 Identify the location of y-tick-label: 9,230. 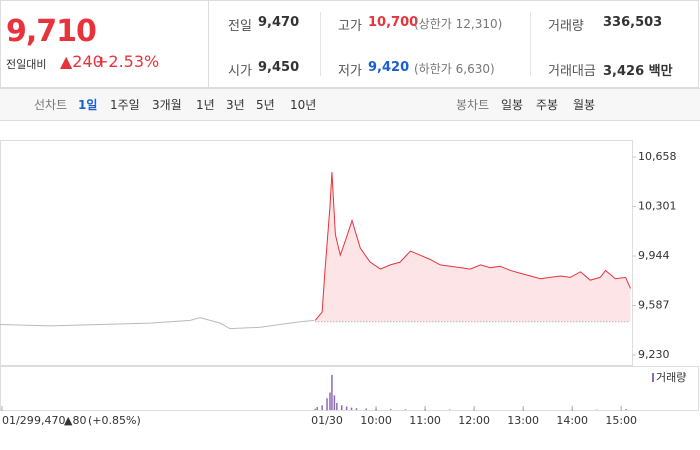
(654, 354).